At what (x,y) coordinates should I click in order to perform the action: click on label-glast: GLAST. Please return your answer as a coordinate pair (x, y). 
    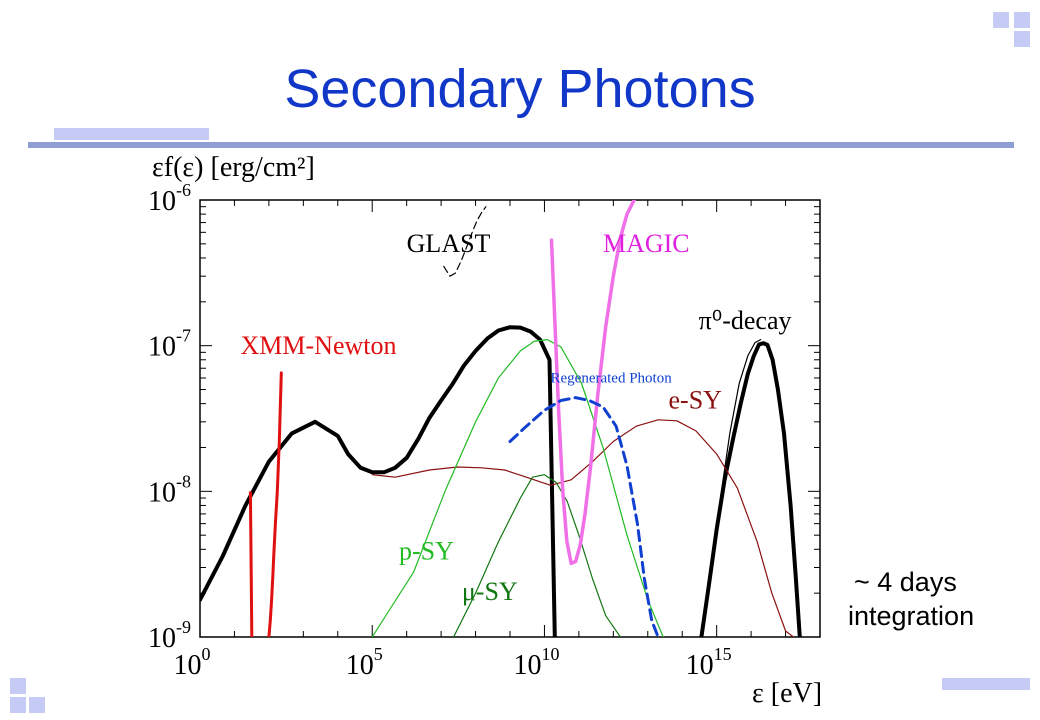
    Looking at the image, I should click on (449, 243).